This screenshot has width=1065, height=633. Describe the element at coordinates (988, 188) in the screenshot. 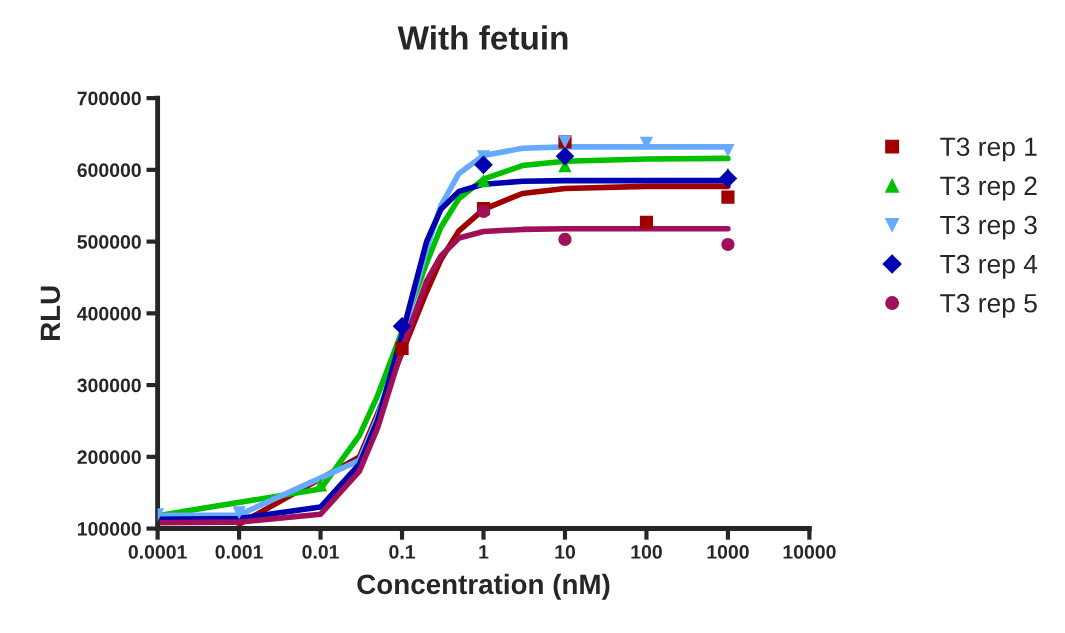

I see `legend-label: T3 rep 2` at that location.